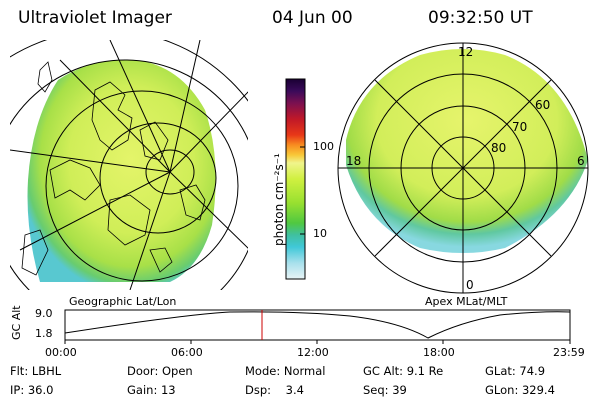 Image resolution: width=600 pixels, height=400 pixels. I want to click on altitude-frame, so click(317, 325).